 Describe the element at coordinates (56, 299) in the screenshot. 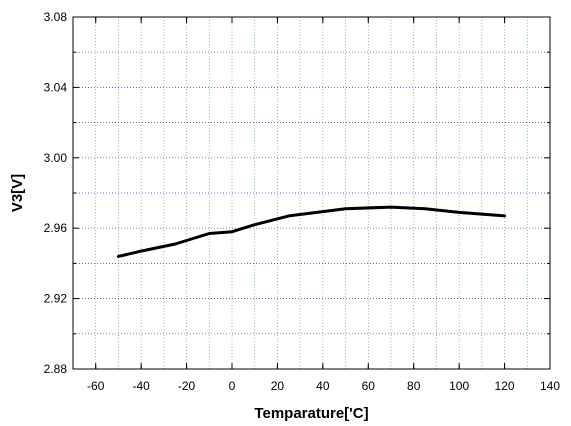

I see `y-tick-label: 2.92` at that location.